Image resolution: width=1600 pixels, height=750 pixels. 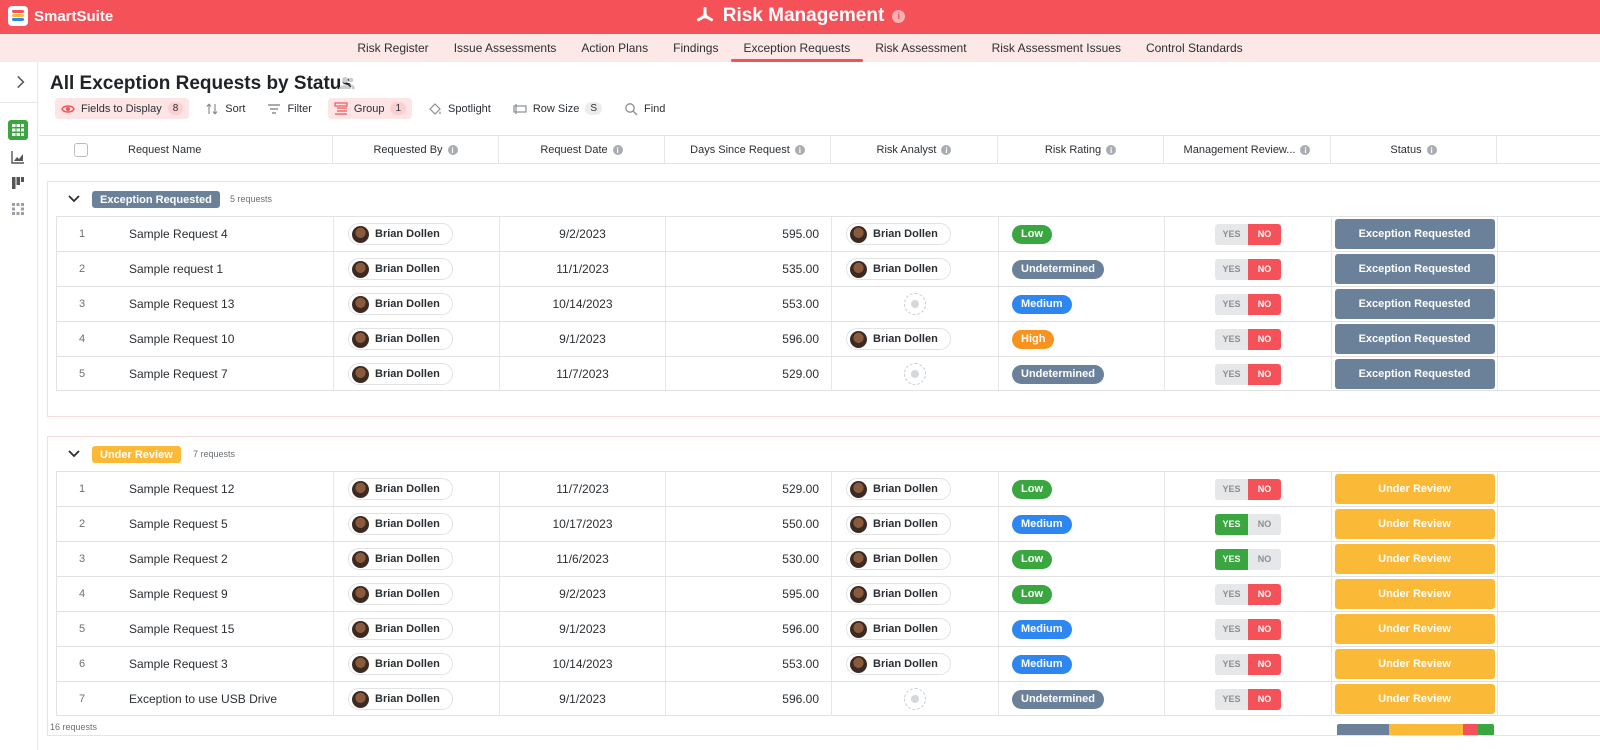 I want to click on days-since-request-cell: 529.00, so click(x=749, y=374).